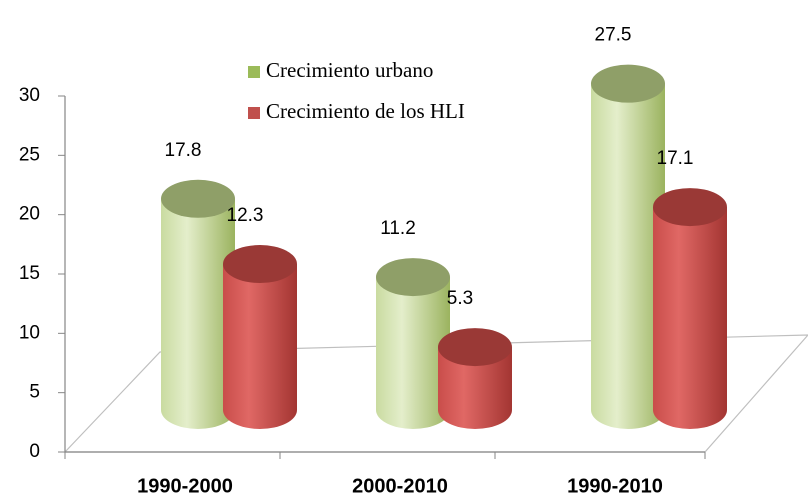  I want to click on x-tick-label: 1990-2000, so click(185, 486).